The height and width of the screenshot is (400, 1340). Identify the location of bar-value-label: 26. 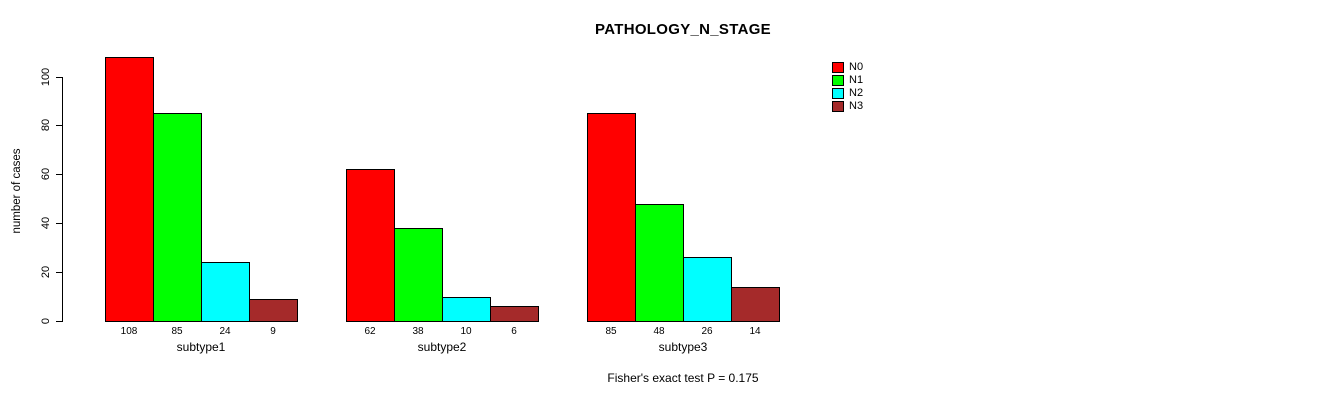
(707, 331).